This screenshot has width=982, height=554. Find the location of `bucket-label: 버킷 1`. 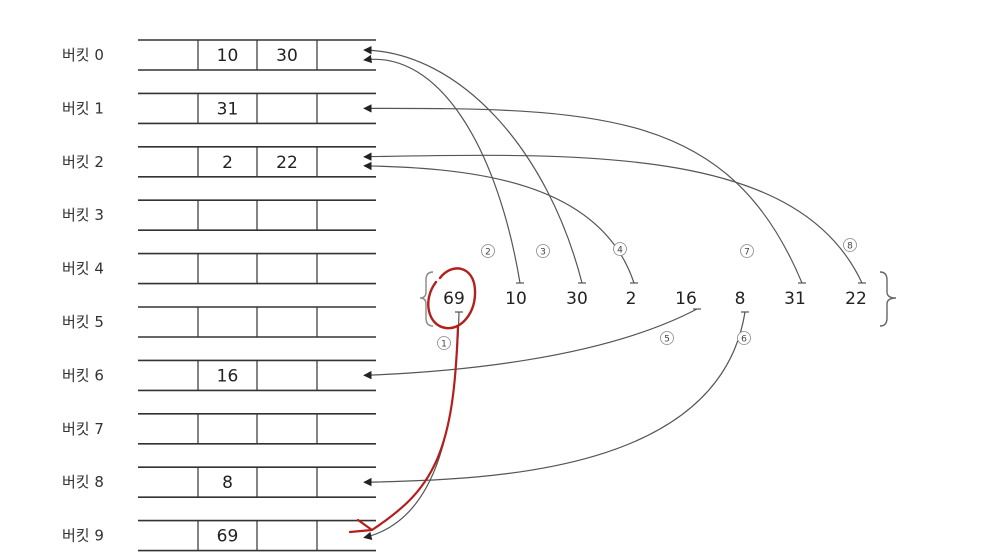

bucket-label: 버킷 1 is located at coordinates (83, 108).